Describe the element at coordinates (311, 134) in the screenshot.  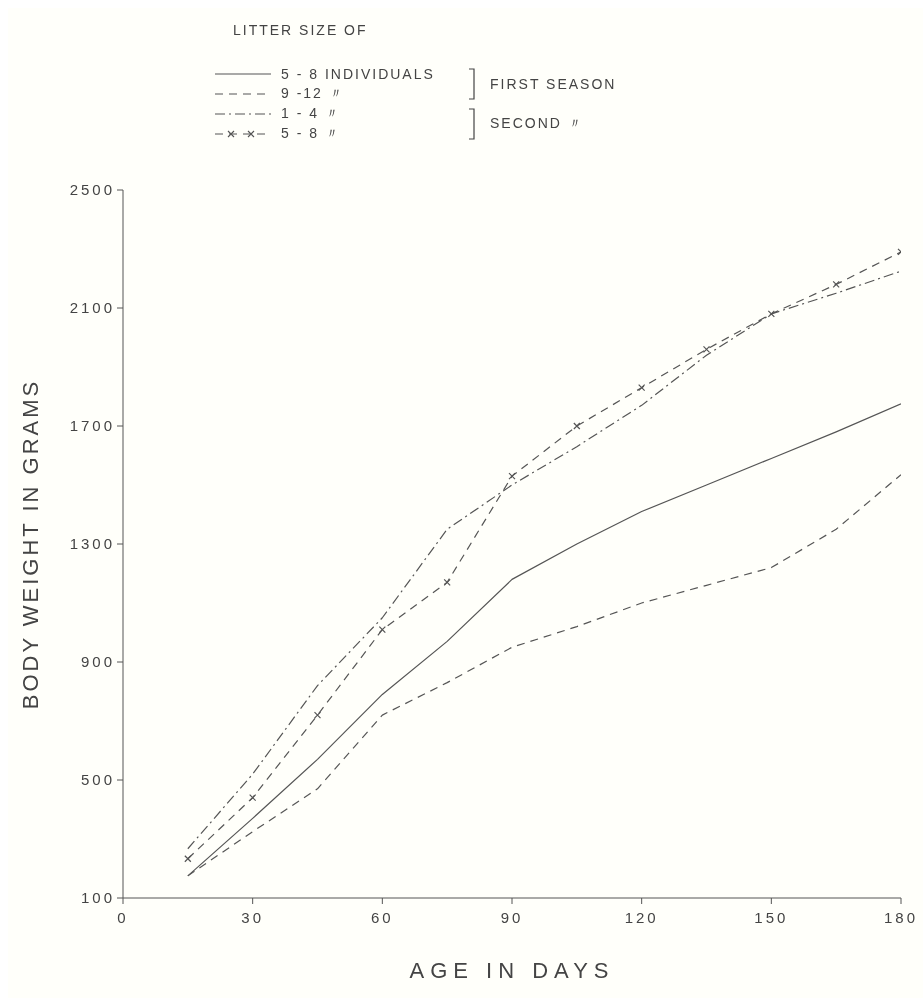
I see `legend-label: 5 - 8 〃` at that location.